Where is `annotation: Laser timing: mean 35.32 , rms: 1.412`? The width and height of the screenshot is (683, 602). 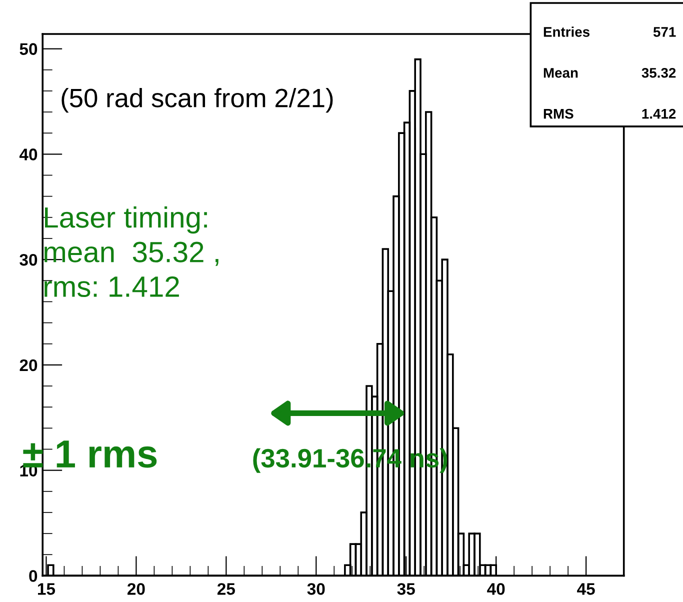 annotation: Laser timing: mean 35.32 , rms: 1.412 is located at coordinates (131, 252).